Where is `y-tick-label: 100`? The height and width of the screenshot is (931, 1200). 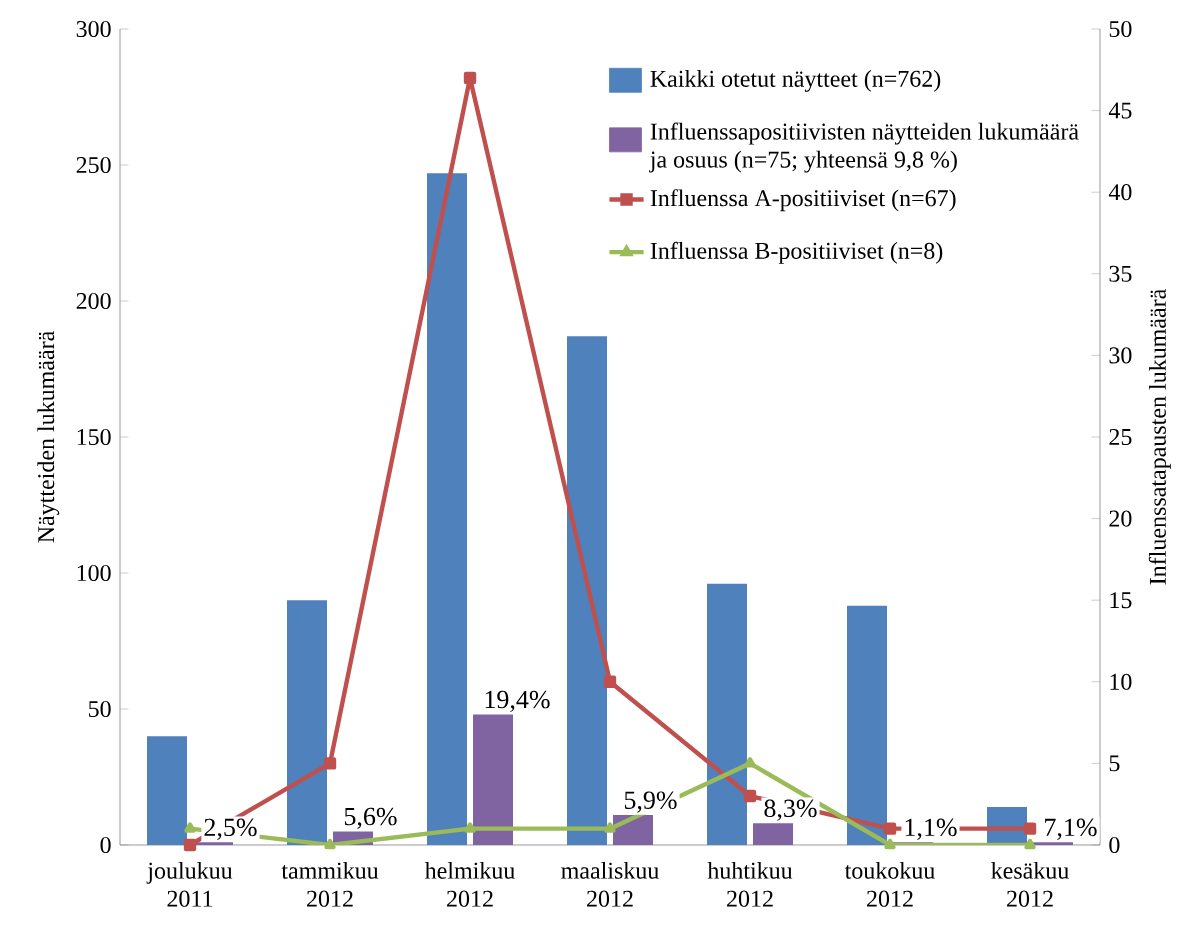
y-tick-label: 100 is located at coordinates (94, 573).